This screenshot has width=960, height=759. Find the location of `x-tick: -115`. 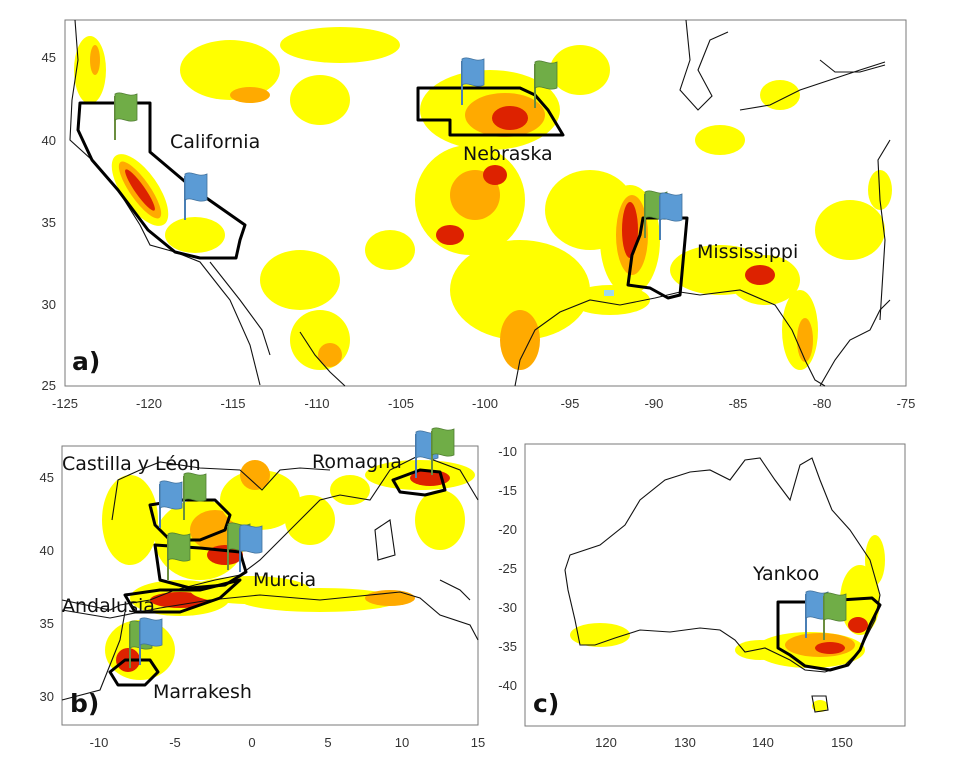

x-tick: -115 is located at coordinates (232, 403).